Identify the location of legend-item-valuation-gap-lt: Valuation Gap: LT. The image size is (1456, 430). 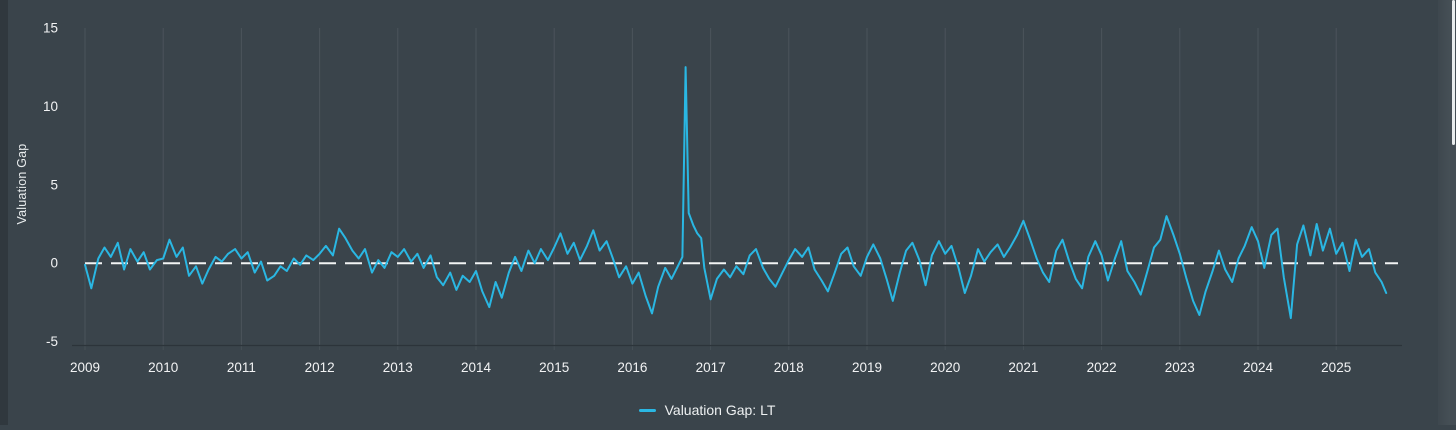
(707, 410).